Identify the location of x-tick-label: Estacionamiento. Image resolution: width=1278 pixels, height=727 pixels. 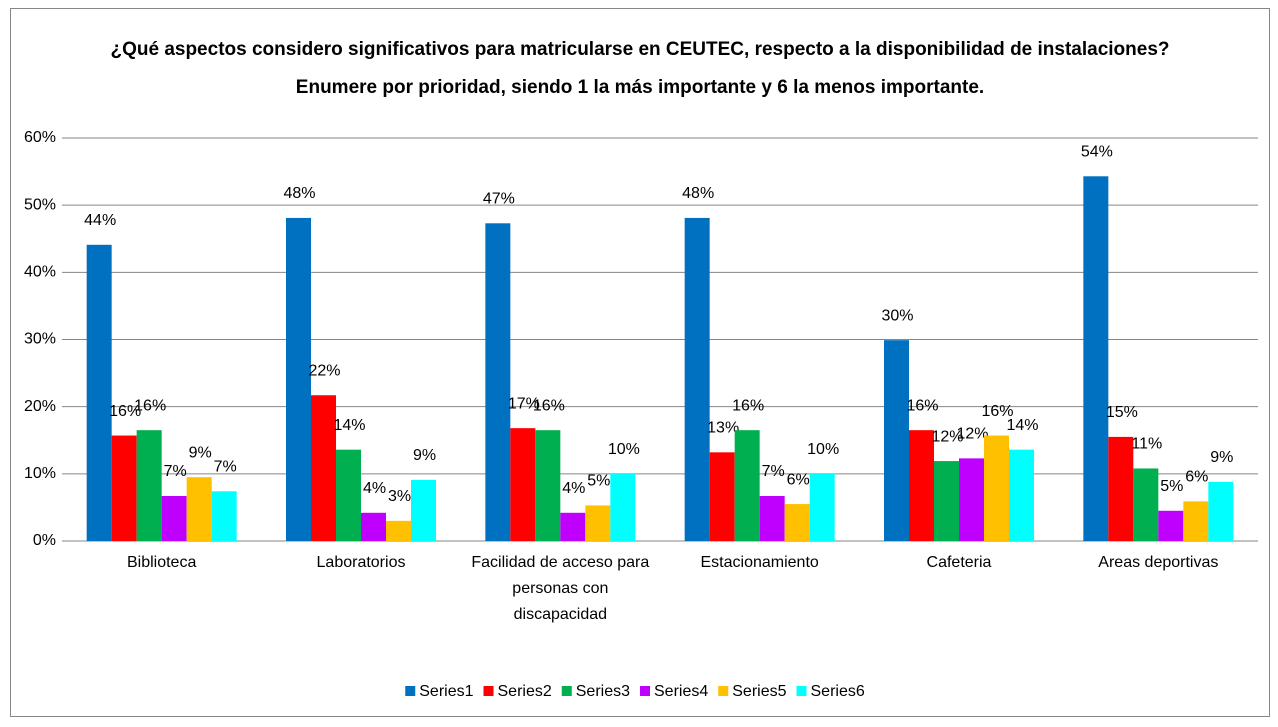
(759, 562).